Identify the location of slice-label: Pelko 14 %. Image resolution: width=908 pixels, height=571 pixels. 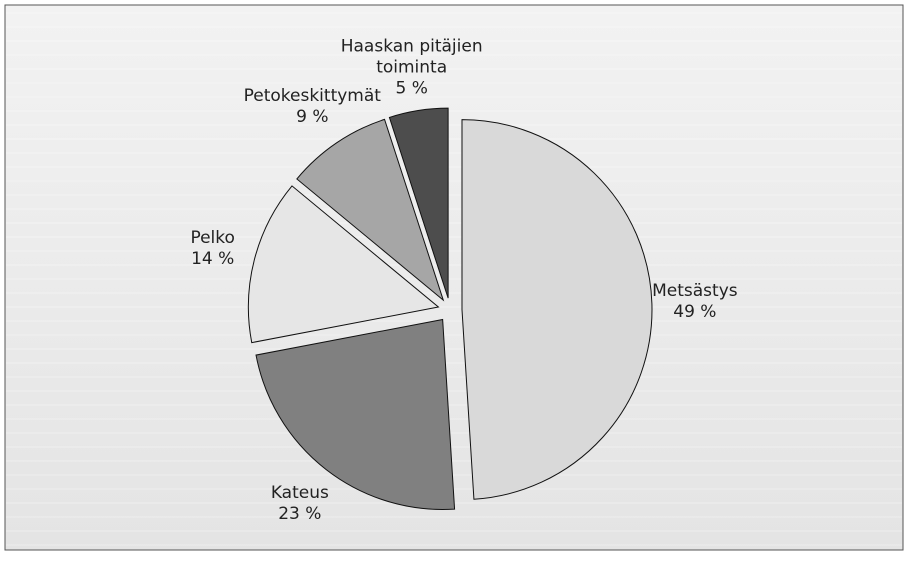
(213, 249).